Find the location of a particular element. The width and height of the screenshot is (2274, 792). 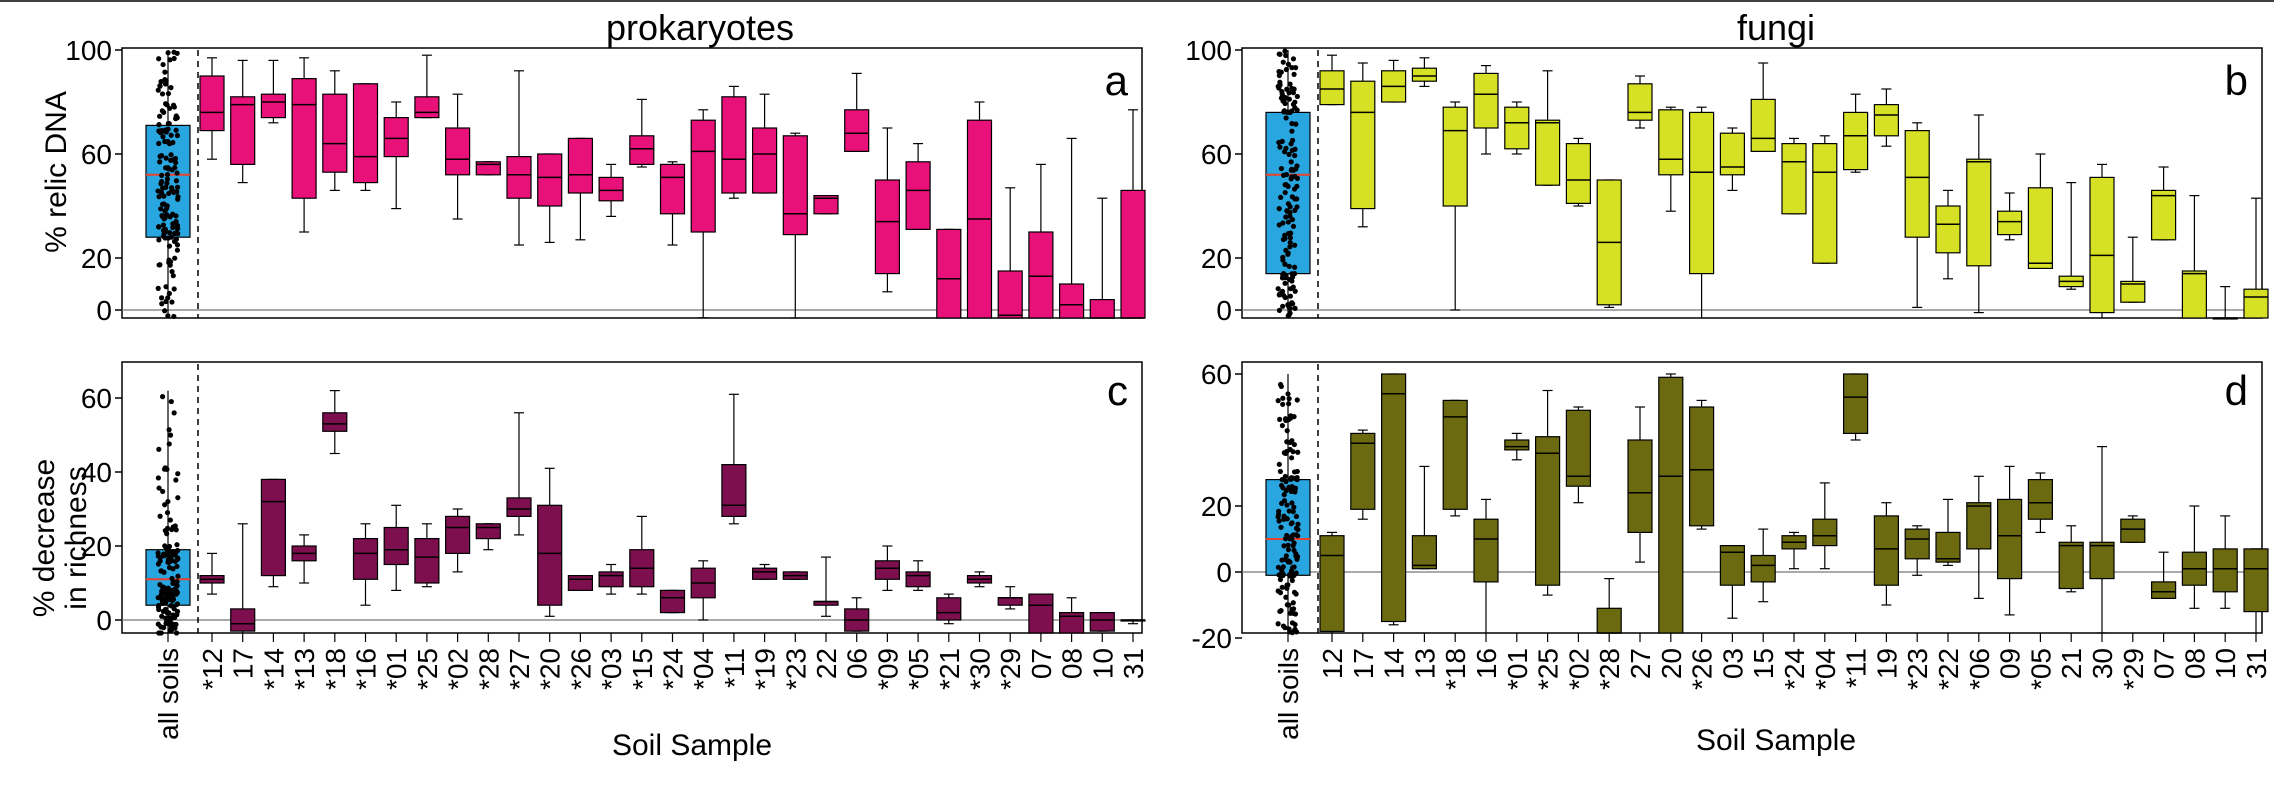

box-*02 is located at coordinates (1578, 455).